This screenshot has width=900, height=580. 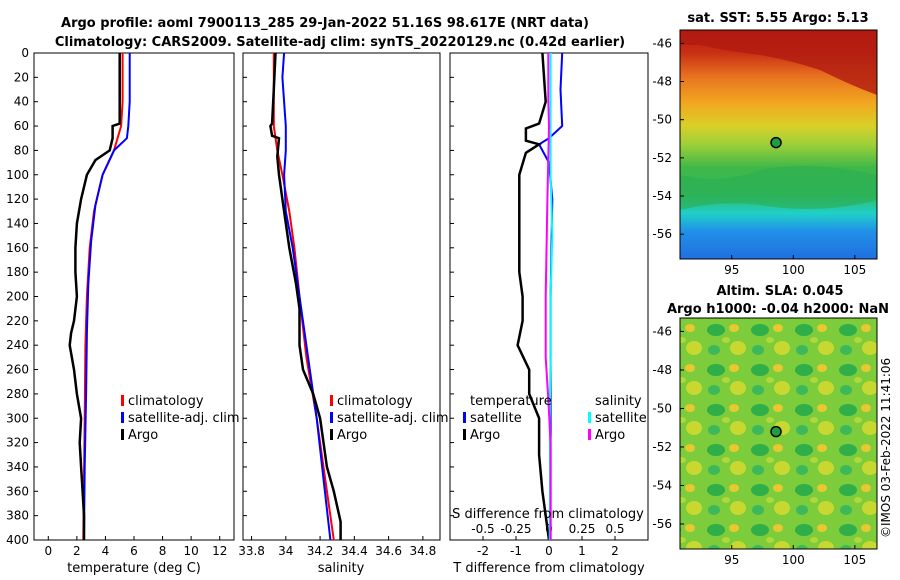 What do you see at coordinates (134, 568) in the screenshot?
I see `temperature-xlabel: temperature (deg C)` at bounding box center [134, 568].